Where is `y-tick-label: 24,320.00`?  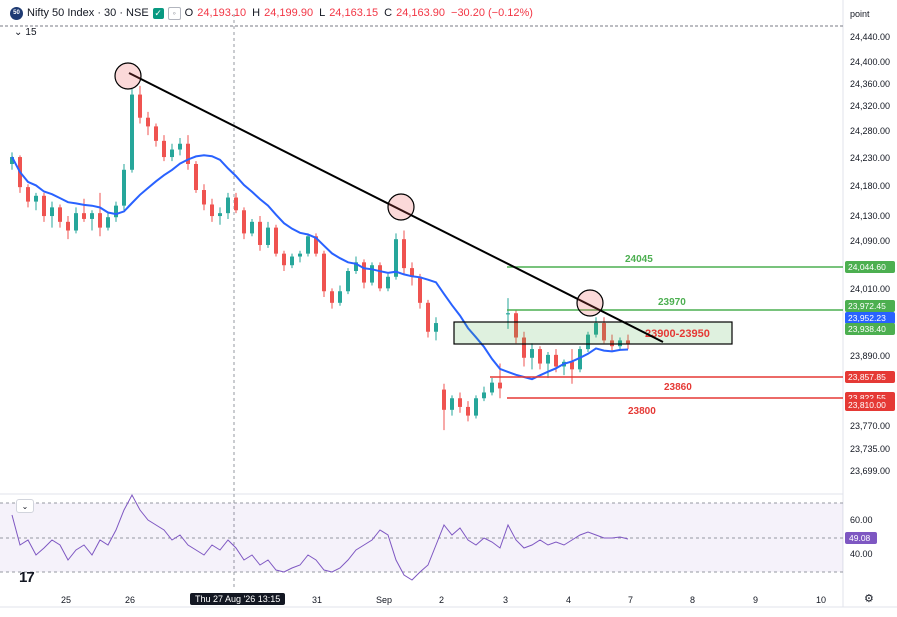 y-tick-label: 24,320.00 is located at coordinates (870, 106).